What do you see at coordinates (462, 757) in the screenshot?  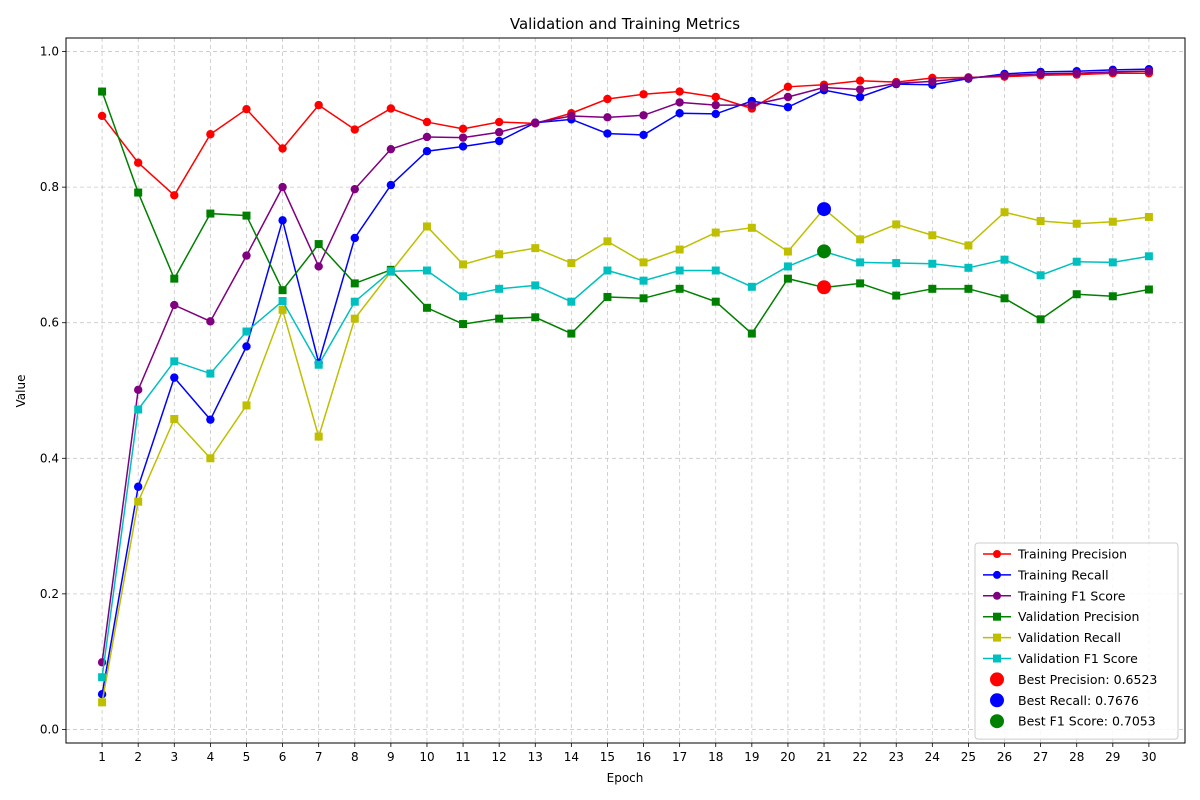 I see `x-tick-label: 11` at bounding box center [462, 757].